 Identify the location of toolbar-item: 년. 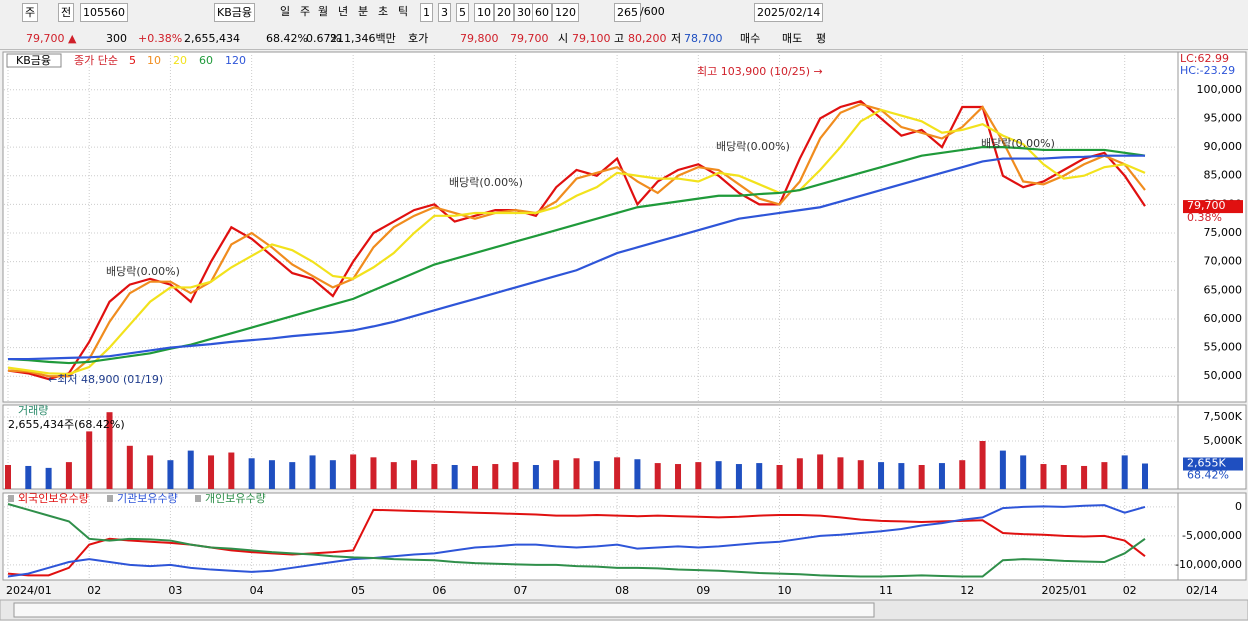
(343, 11).